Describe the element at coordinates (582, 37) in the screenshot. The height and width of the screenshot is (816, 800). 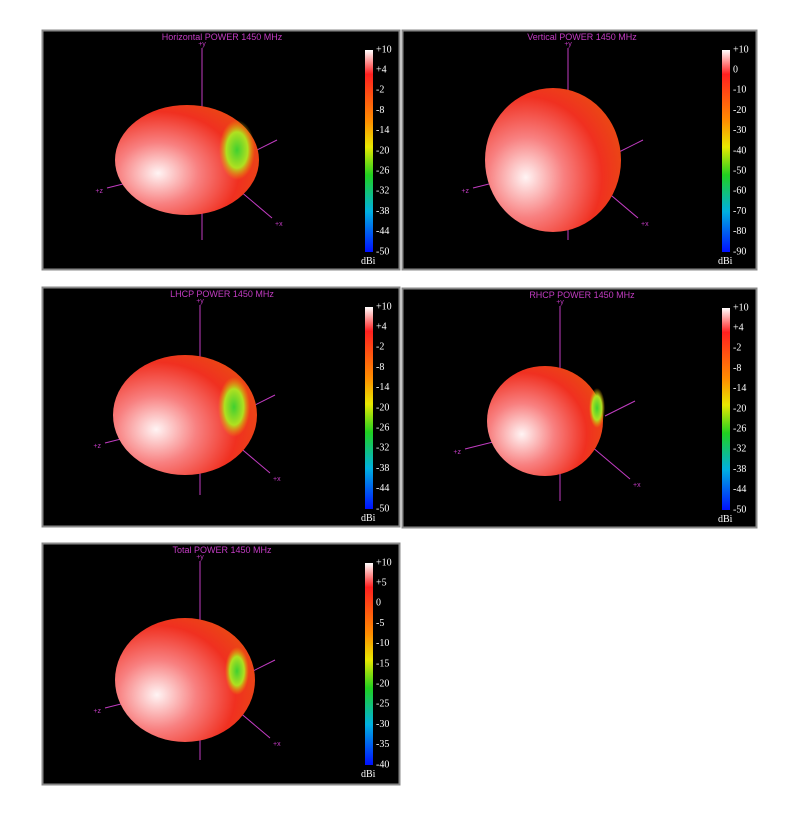
I see `panel-title: Vertical POWER 1450 MHz` at that location.